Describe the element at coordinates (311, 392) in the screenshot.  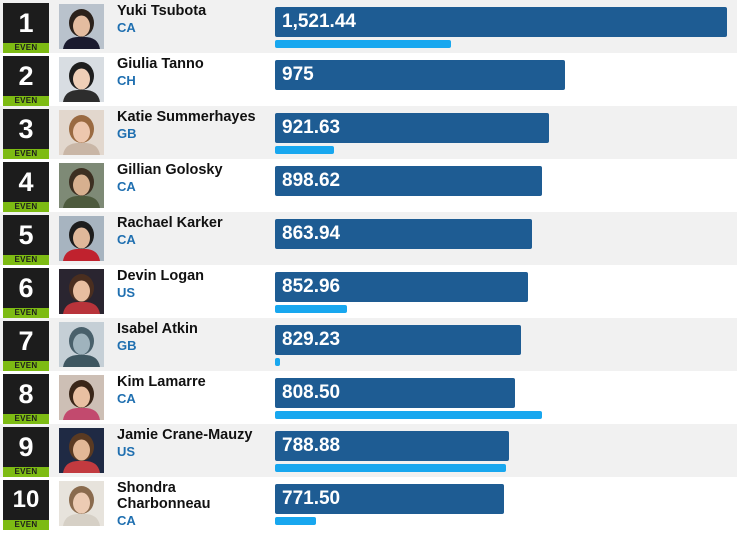
I see `score-value: 808.50` at that location.